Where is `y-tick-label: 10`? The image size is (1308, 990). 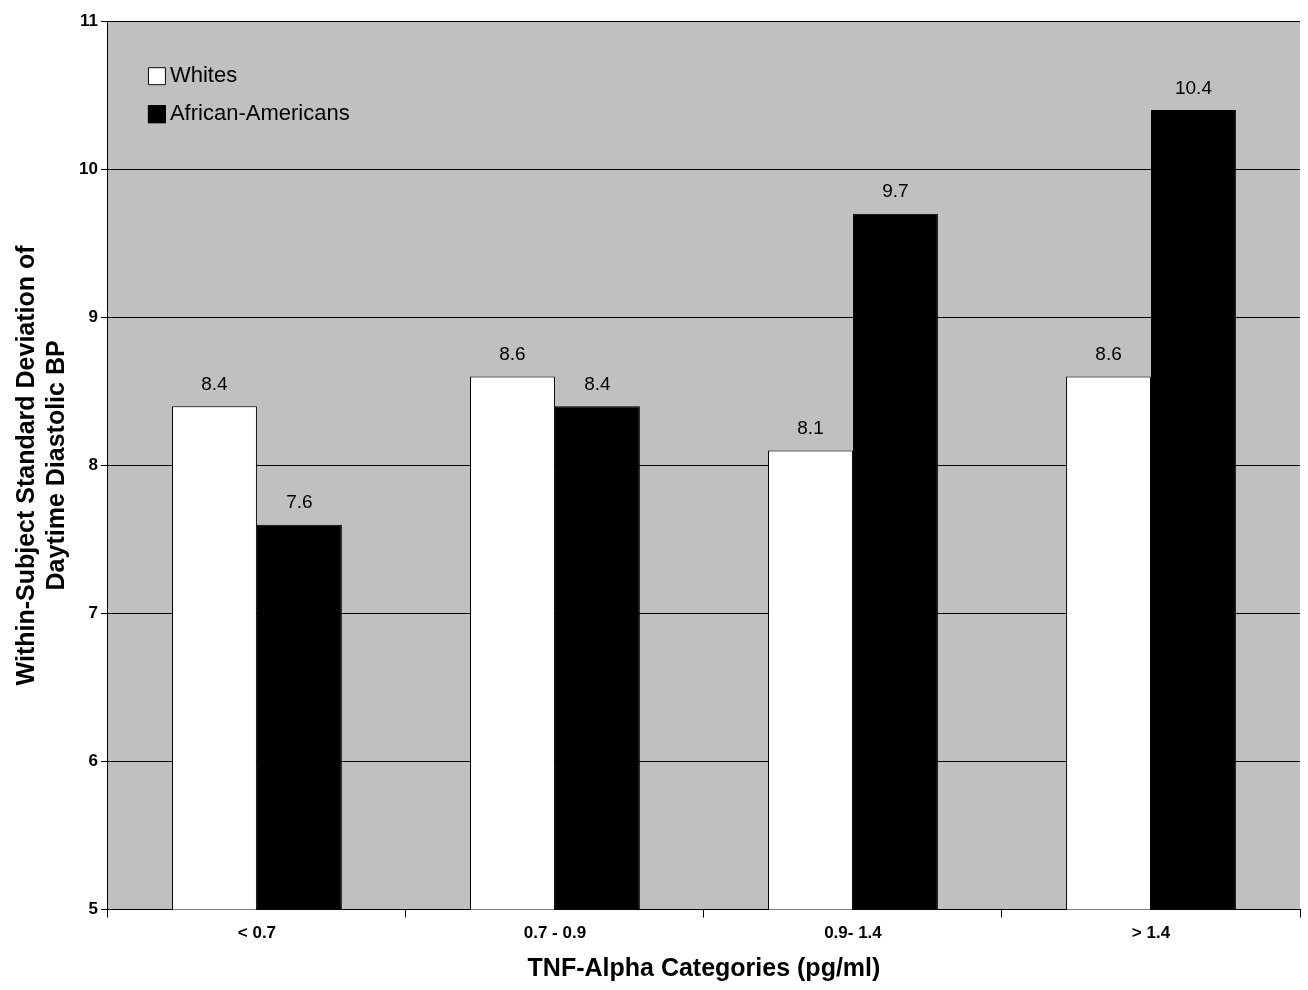
y-tick-label: 10 is located at coordinates (88, 168).